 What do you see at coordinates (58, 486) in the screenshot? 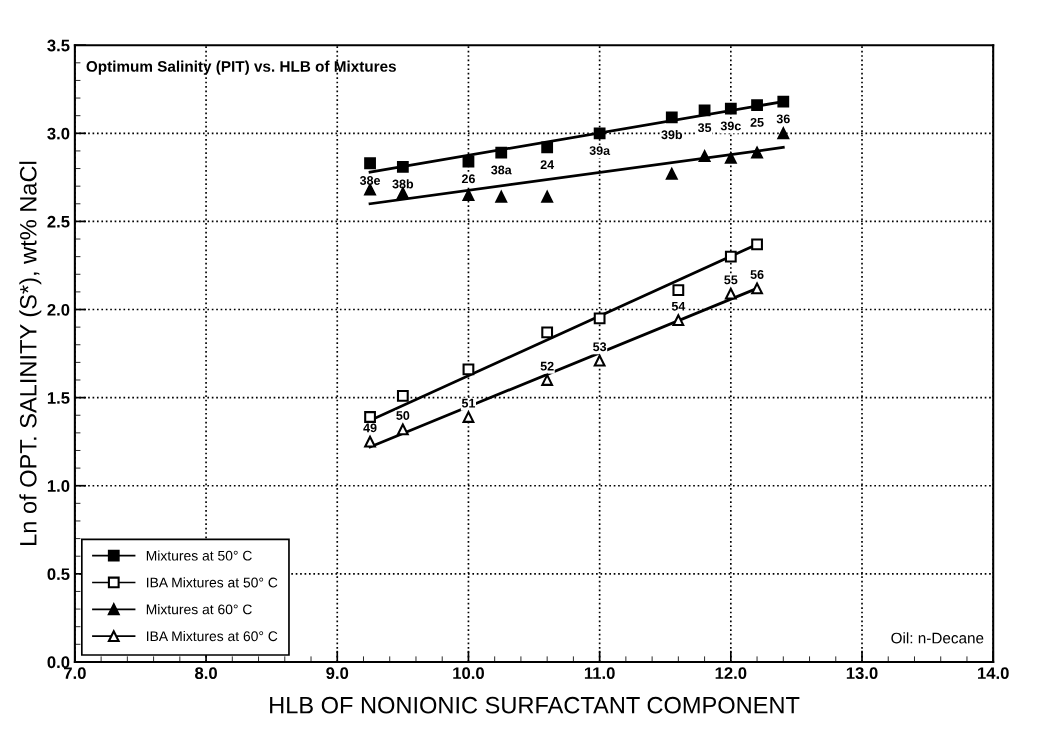
I see `y-tick-label: 1.0` at bounding box center [58, 486].